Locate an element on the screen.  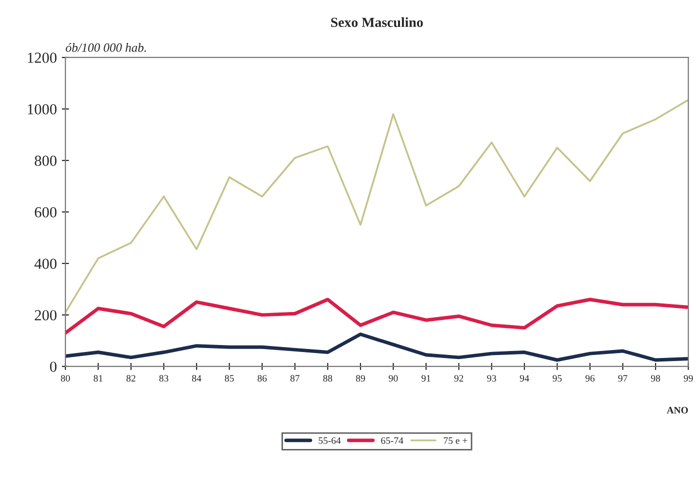
x-tick-label: 91 is located at coordinates (426, 378).